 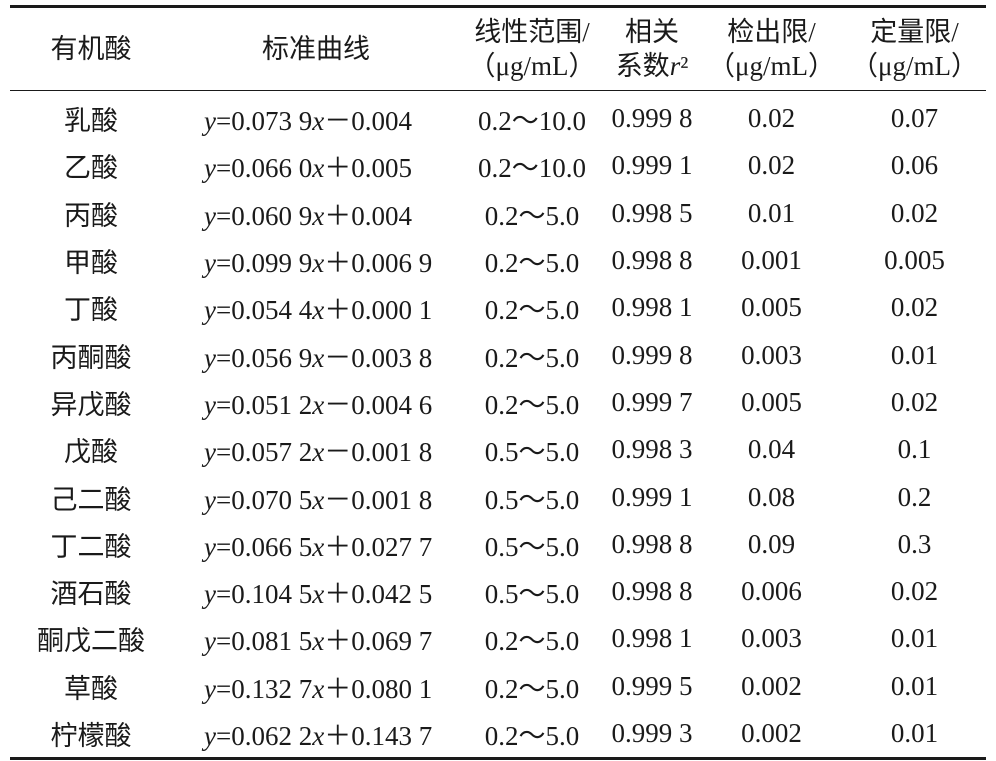 I want to click on header-loq: 定量限/ （μg/mL）, so click(x=914, y=49).